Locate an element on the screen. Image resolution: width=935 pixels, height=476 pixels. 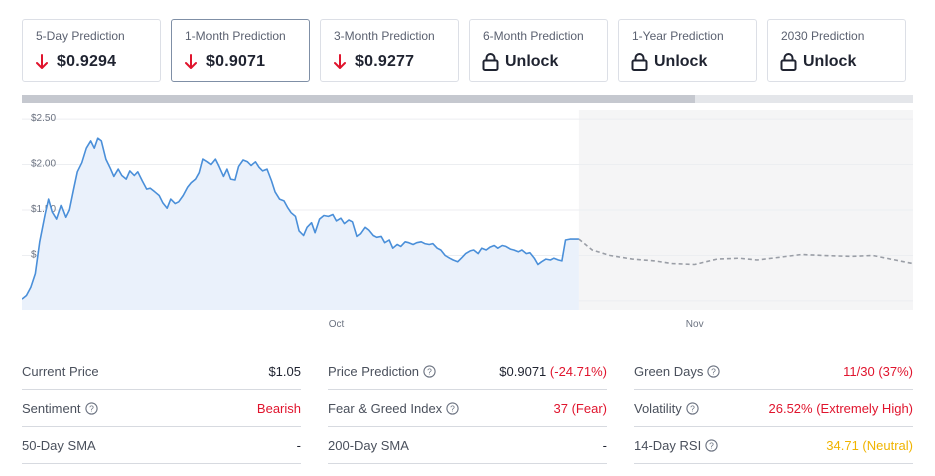
stat-label: Volatility is located at coordinates (658, 408).